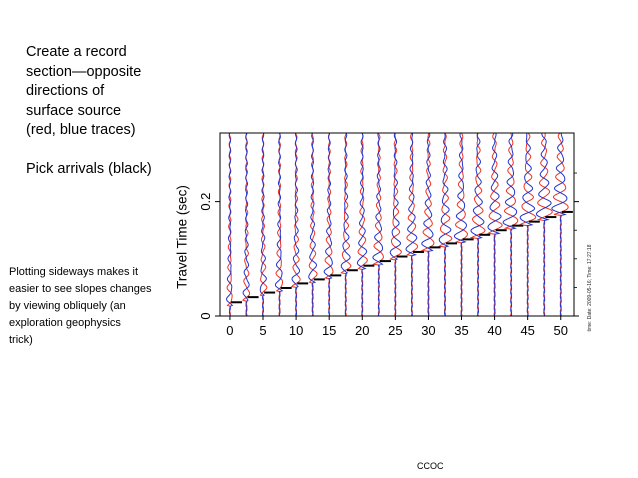  What do you see at coordinates (205, 202) in the screenshot?
I see `y-tick-label-0.2: 0.2` at bounding box center [205, 202].